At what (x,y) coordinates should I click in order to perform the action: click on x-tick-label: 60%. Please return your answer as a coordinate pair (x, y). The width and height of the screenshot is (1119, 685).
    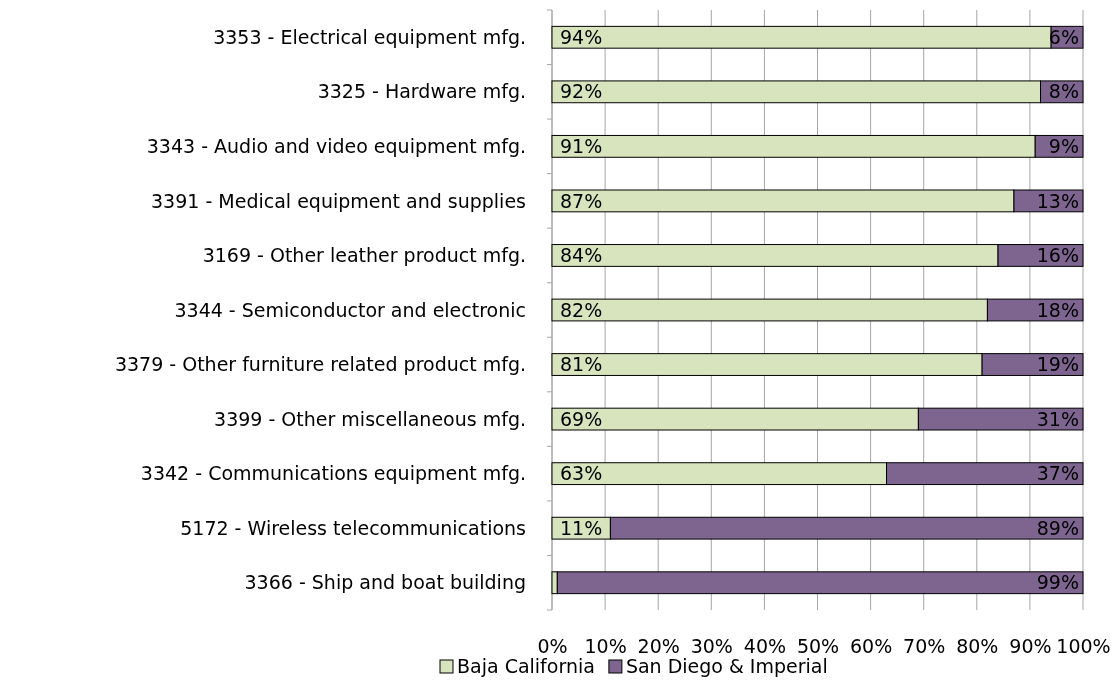
    Looking at the image, I should click on (871, 646).